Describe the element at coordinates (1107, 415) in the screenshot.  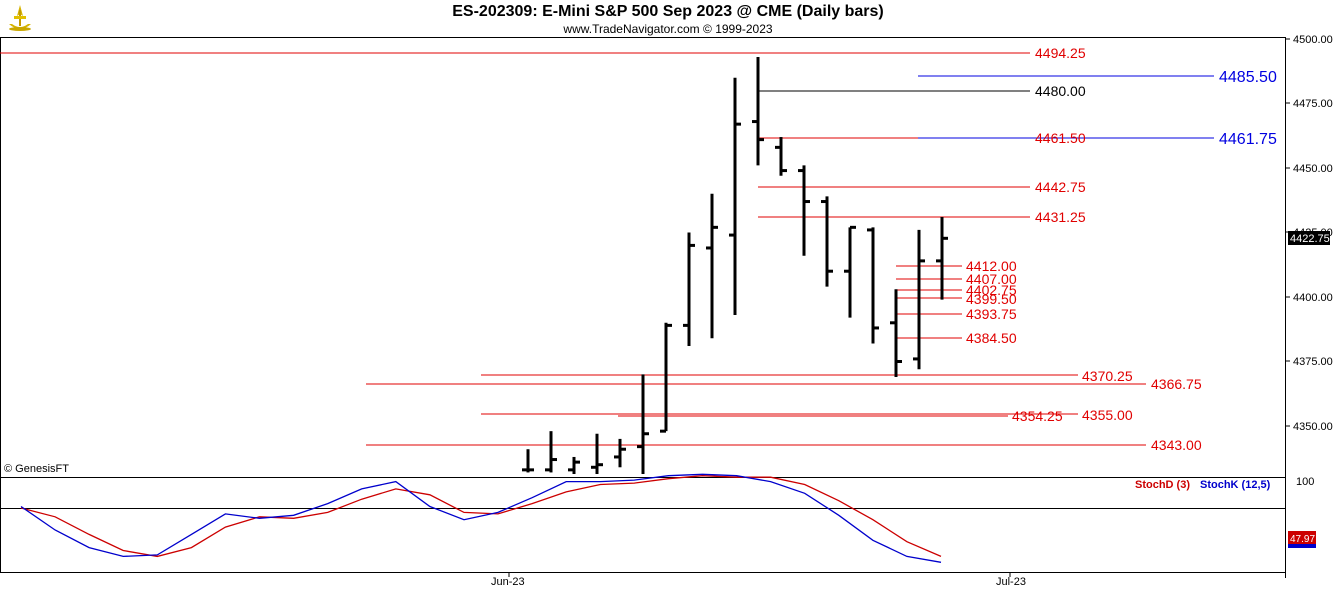
I see `level-label: 4355.00` at that location.